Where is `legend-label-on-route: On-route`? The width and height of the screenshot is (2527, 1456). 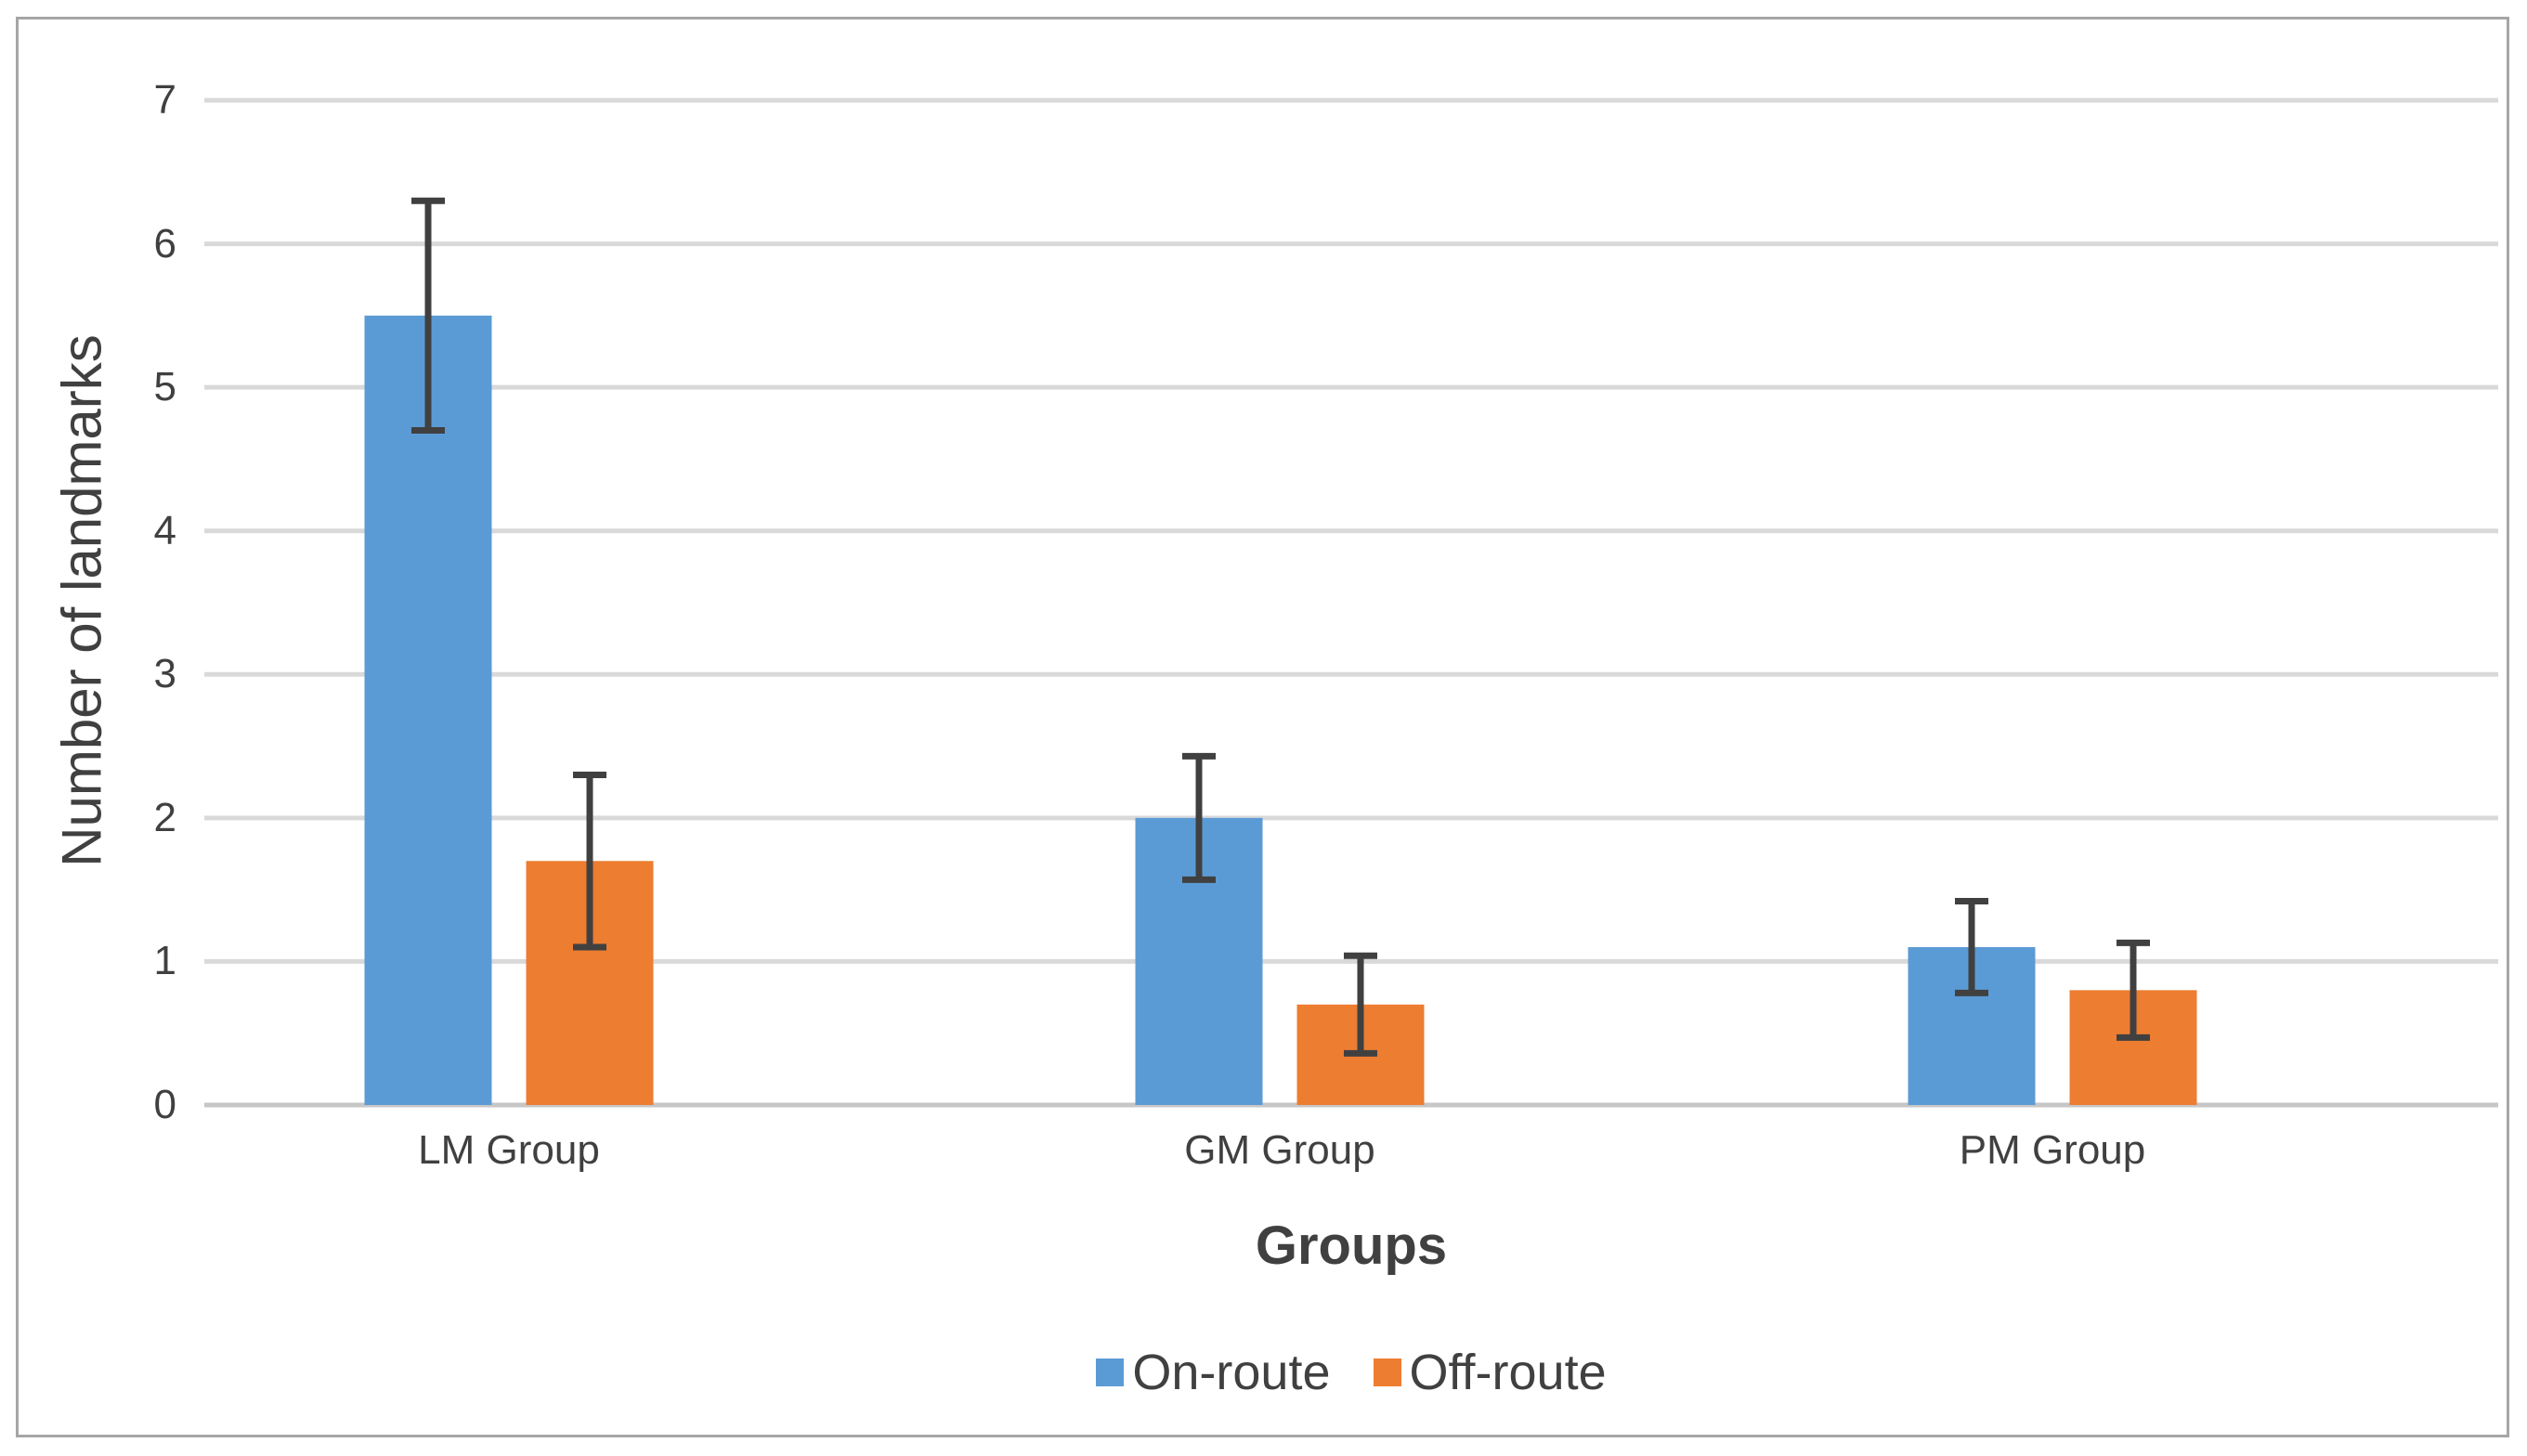 legend-label-on-route: On-route is located at coordinates (1232, 1372).